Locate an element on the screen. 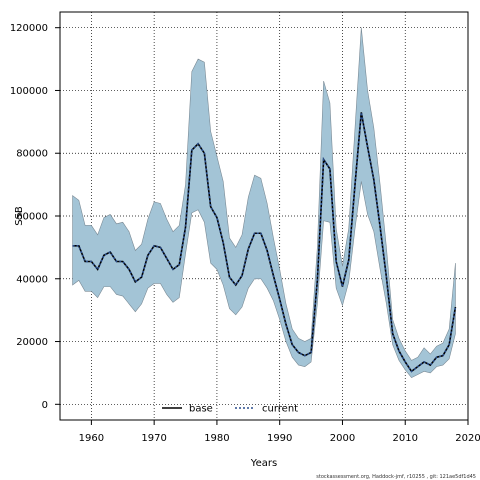 Image resolution: width=480 pixels, height=480 pixels. legend-label-base: base is located at coordinates (201, 409).